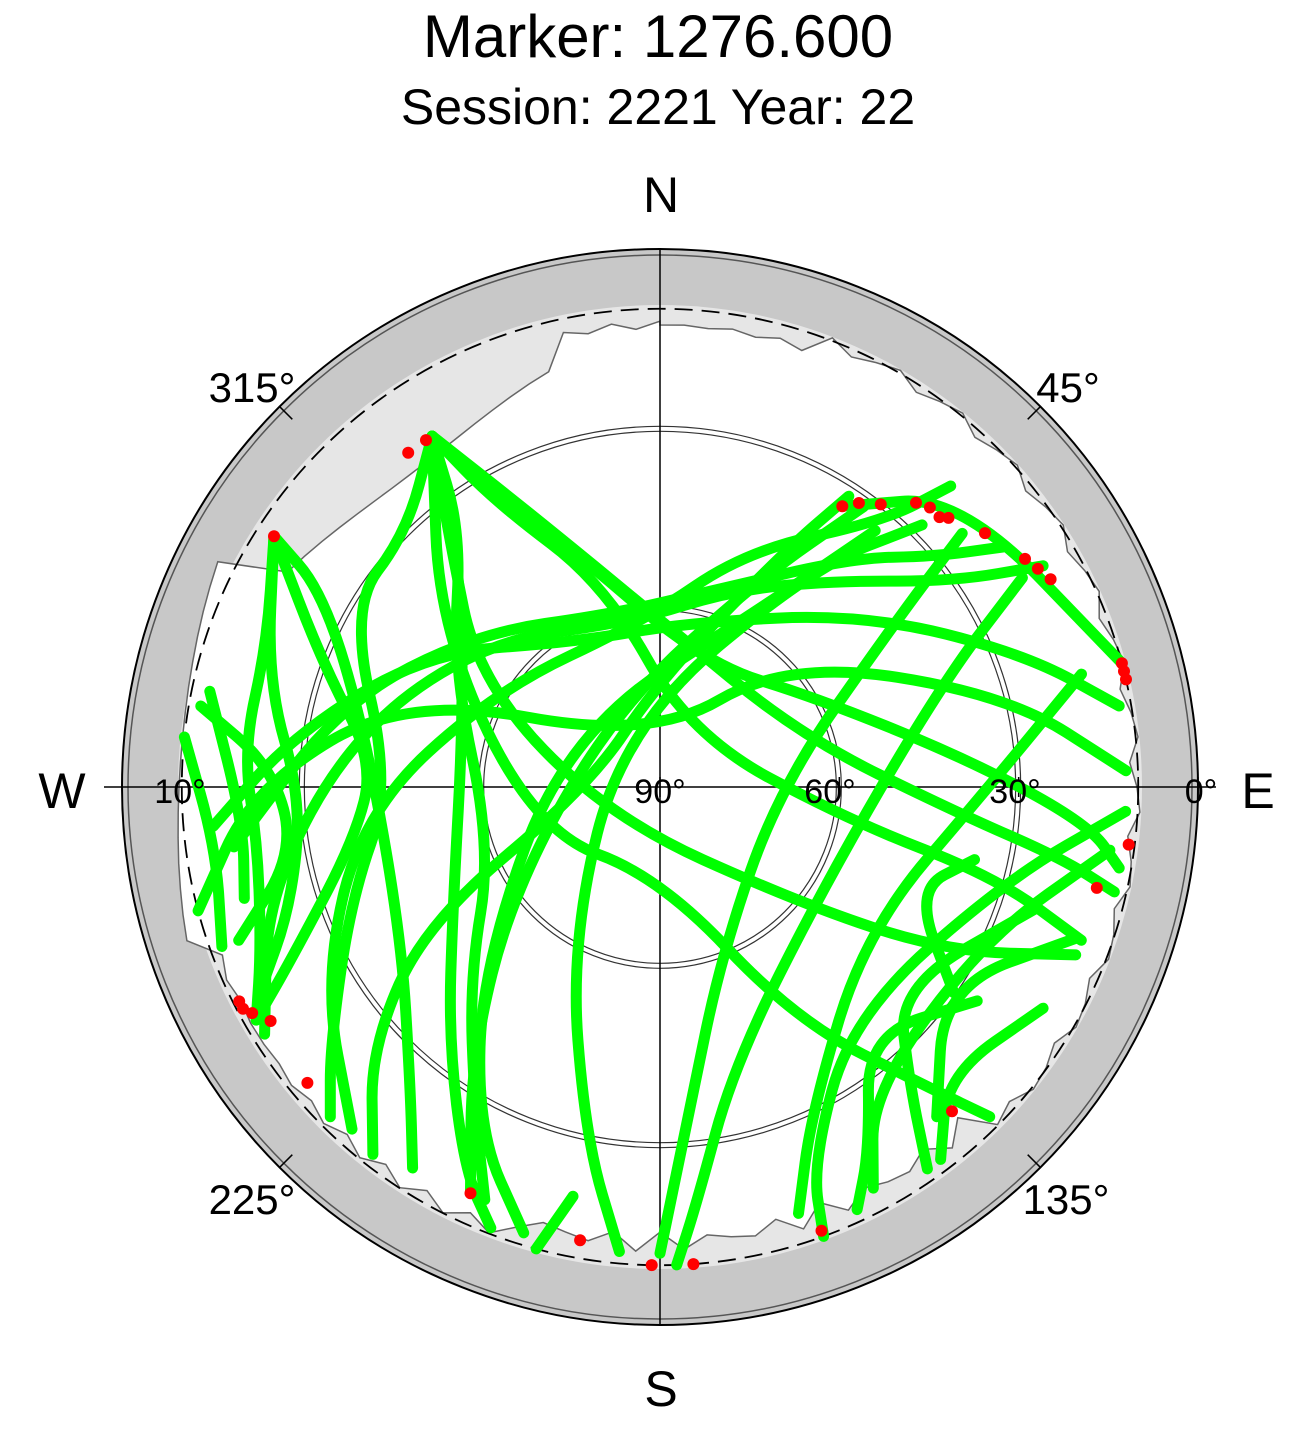  I want to click on azimuth-label-45: 45°, so click(1068, 387).